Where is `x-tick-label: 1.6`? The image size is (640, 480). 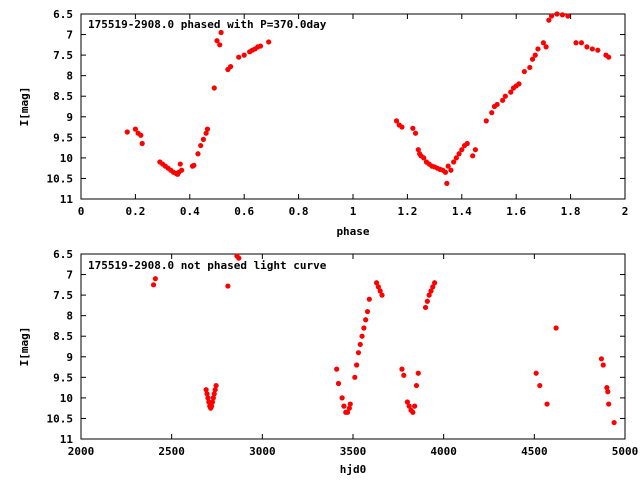 x-tick-label: 1.6 is located at coordinates (516, 211).